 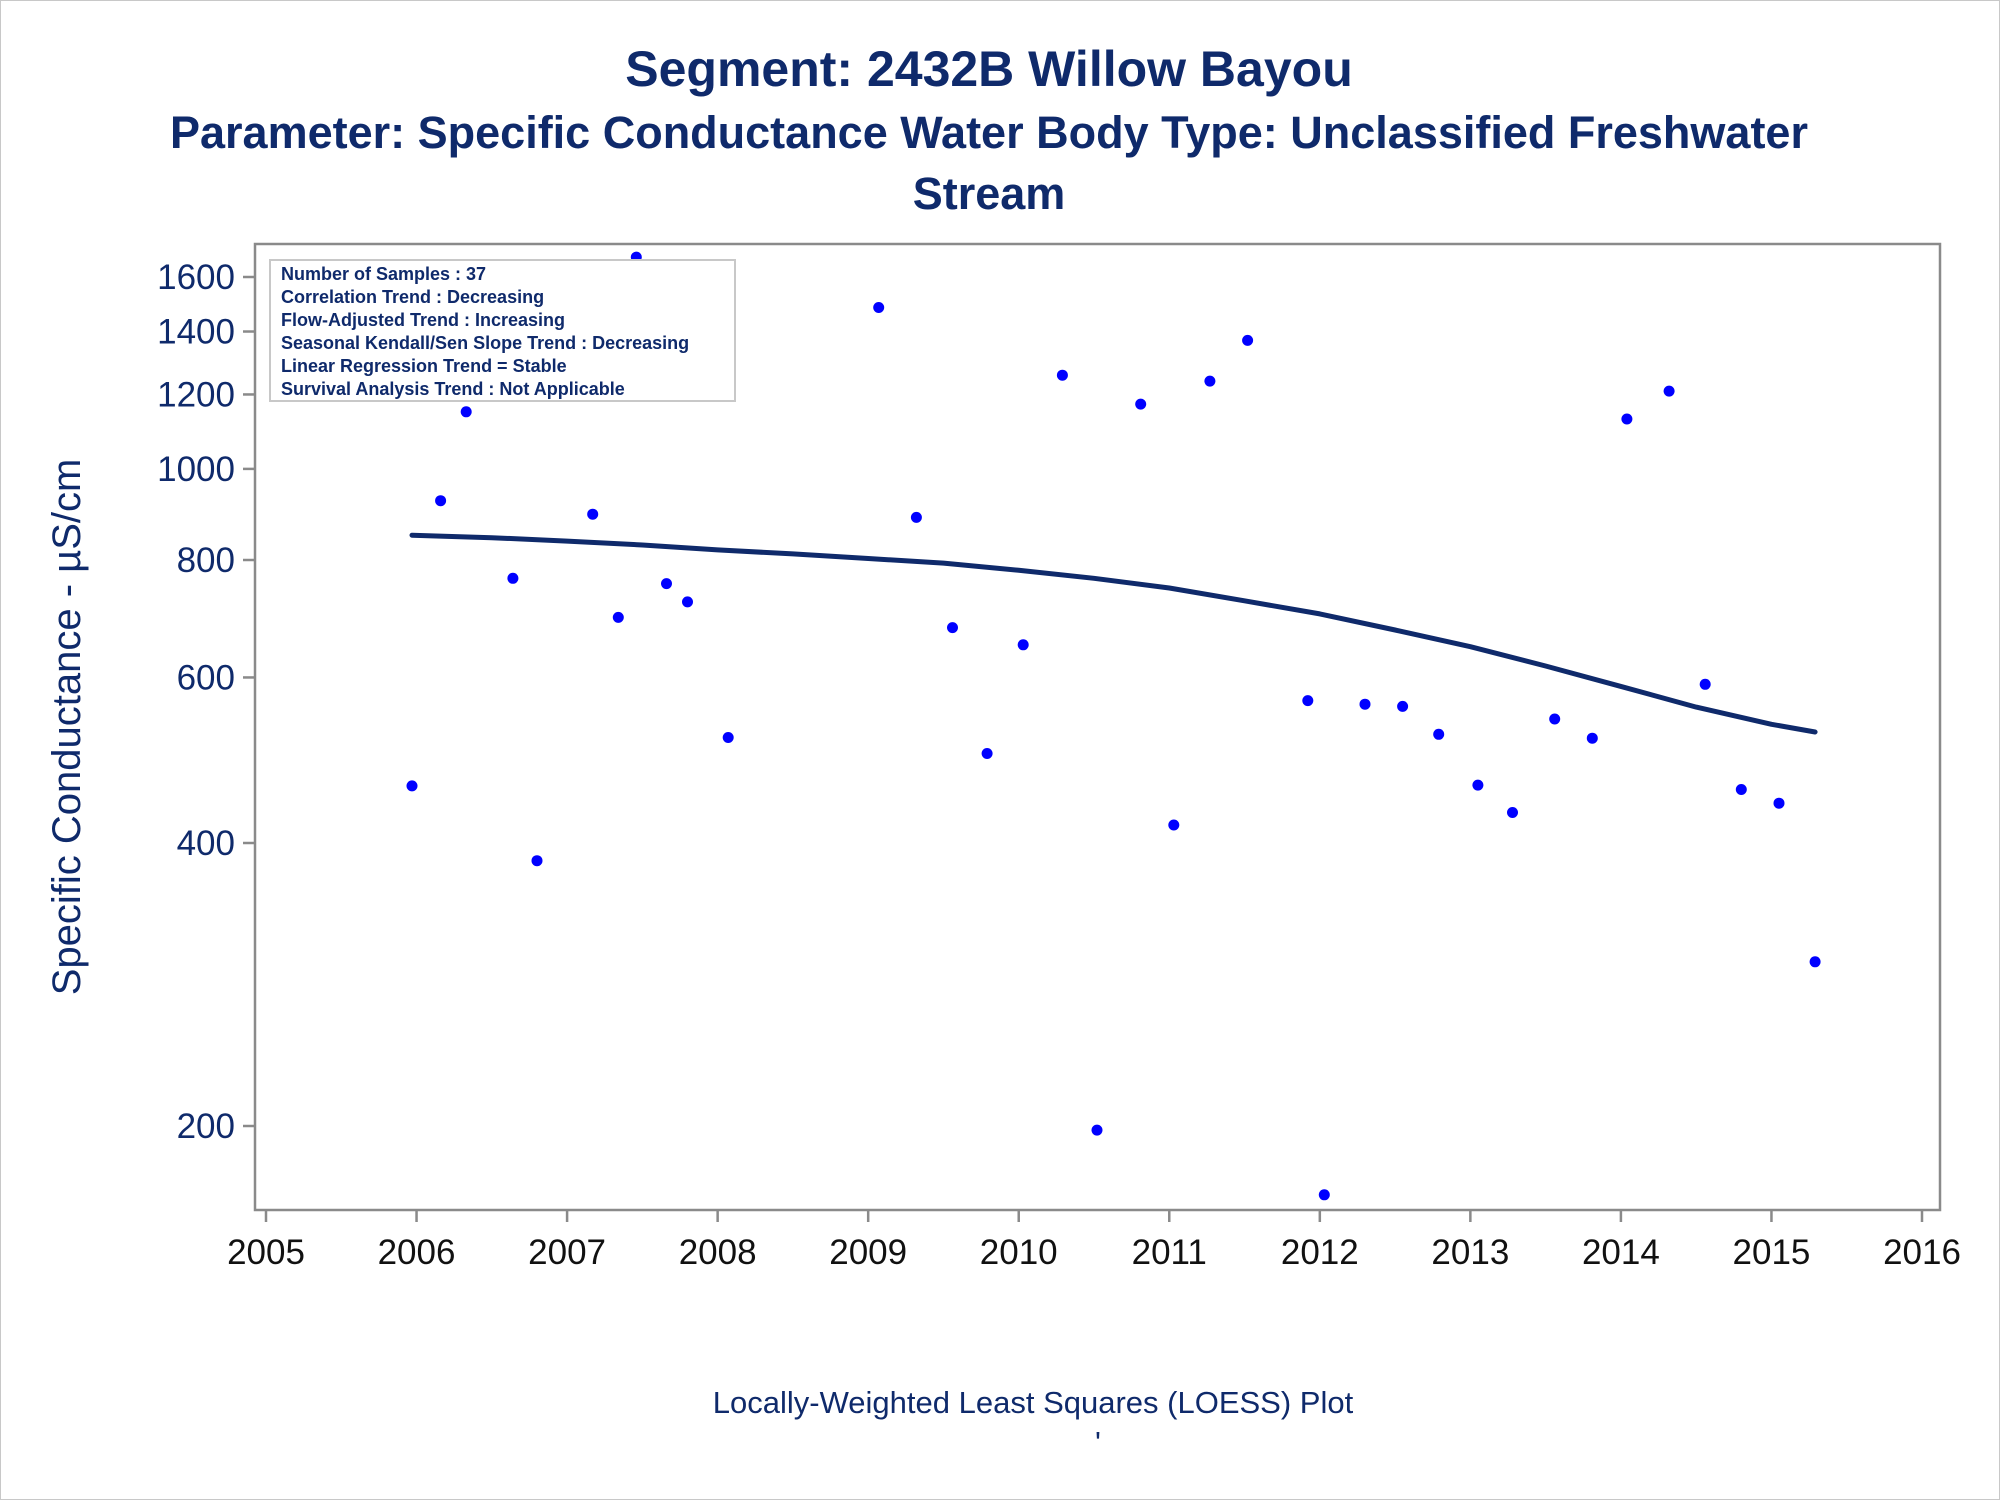 What do you see at coordinates (1169, 1252) in the screenshot?
I see `x-tick-label: 2011` at bounding box center [1169, 1252].